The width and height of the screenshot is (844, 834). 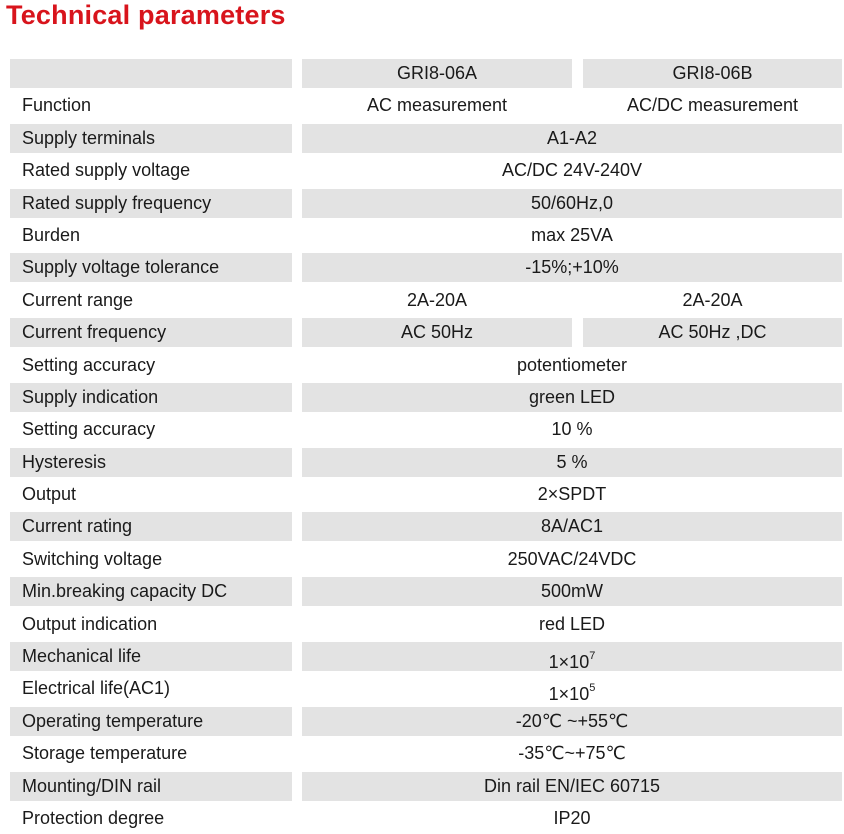 What do you see at coordinates (712, 333) in the screenshot?
I see `value-model-b: AC 50Hz ,DC` at bounding box center [712, 333].